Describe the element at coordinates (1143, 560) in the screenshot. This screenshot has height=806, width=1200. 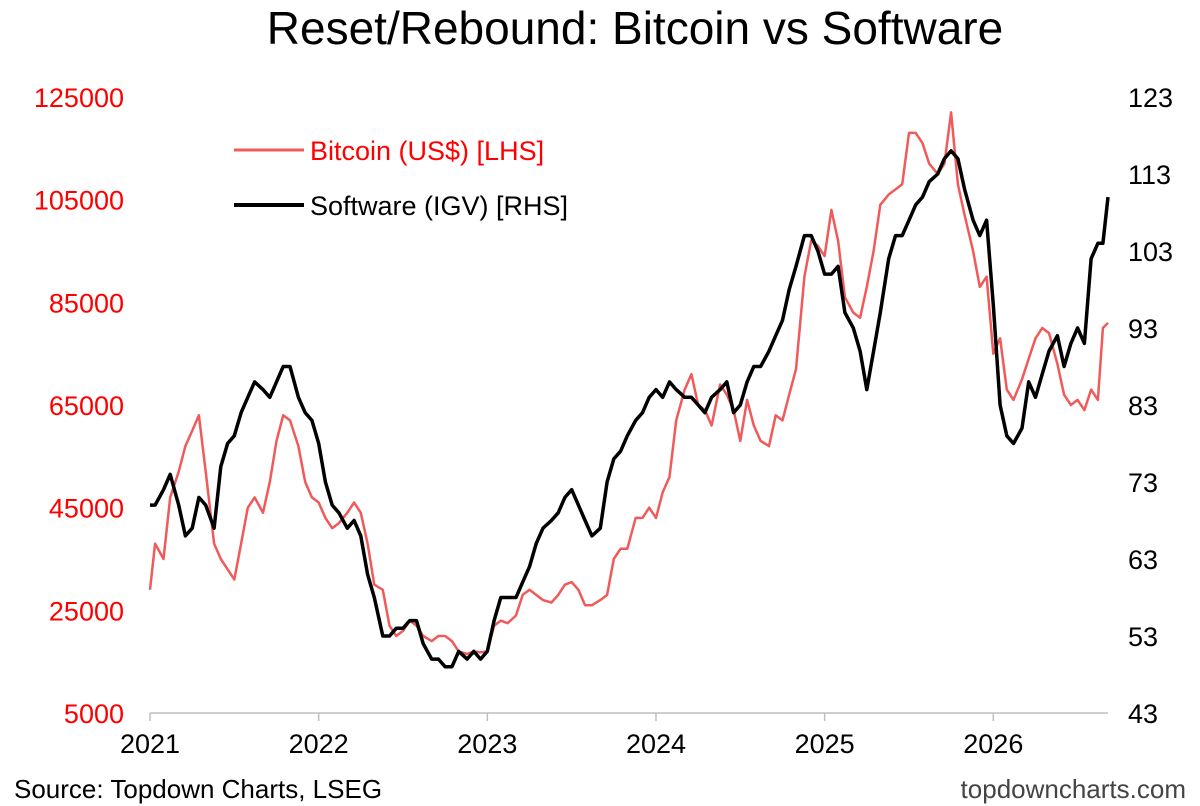
I see `y-right-tick-label: 63` at that location.